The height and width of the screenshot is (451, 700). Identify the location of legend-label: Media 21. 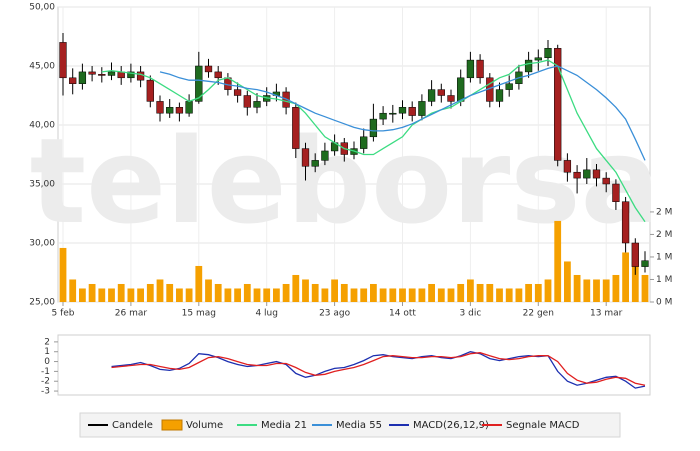
(284, 425).